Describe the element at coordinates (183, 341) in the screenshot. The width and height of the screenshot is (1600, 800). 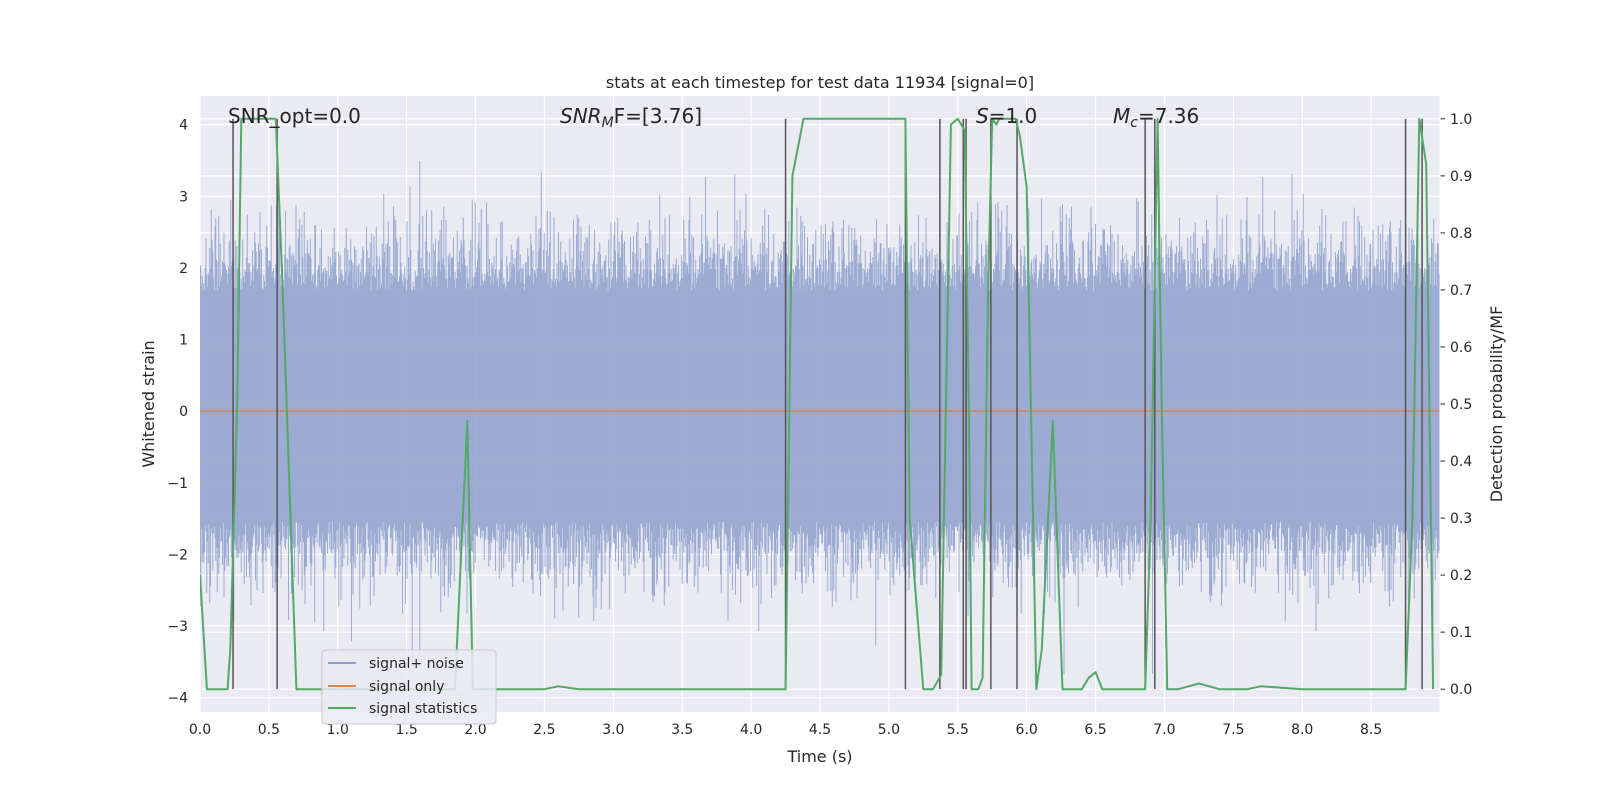
I see `y-tick-label: 1` at that location.